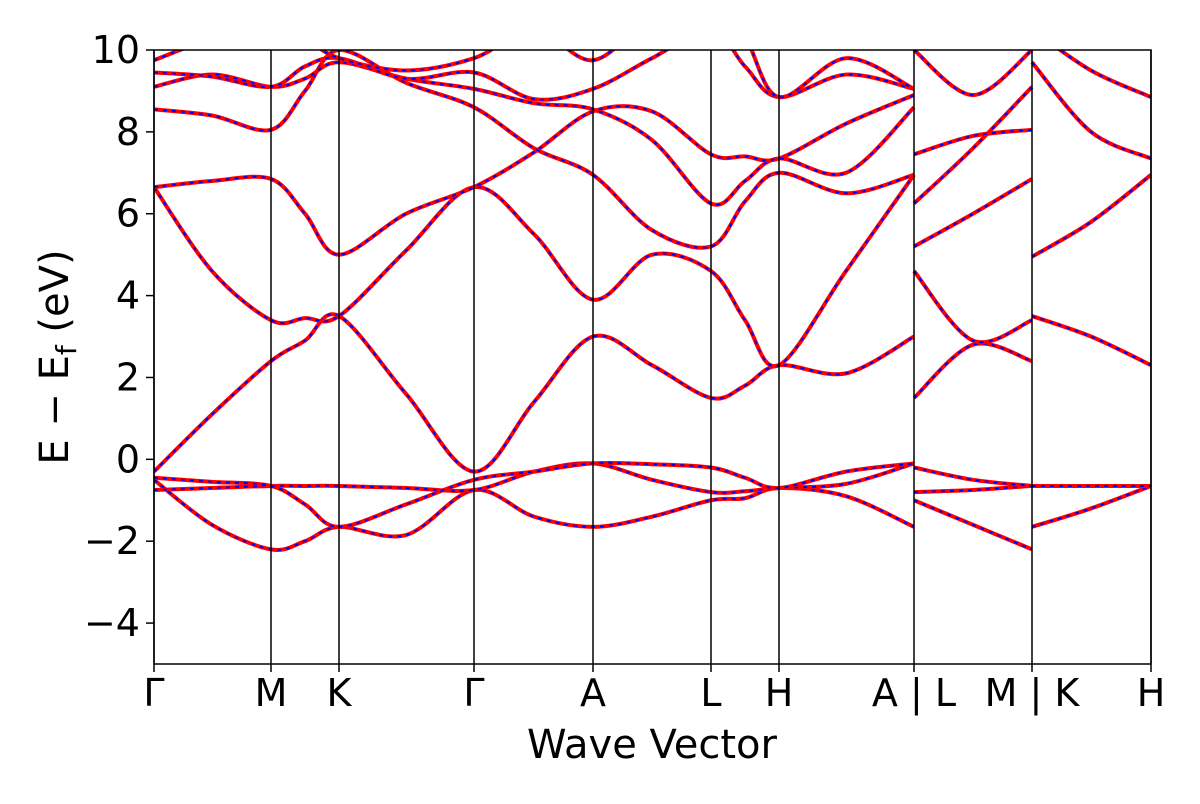  What do you see at coordinates (55, 297) in the screenshot?
I see `y-label-unit: (eV)` at bounding box center [55, 297].